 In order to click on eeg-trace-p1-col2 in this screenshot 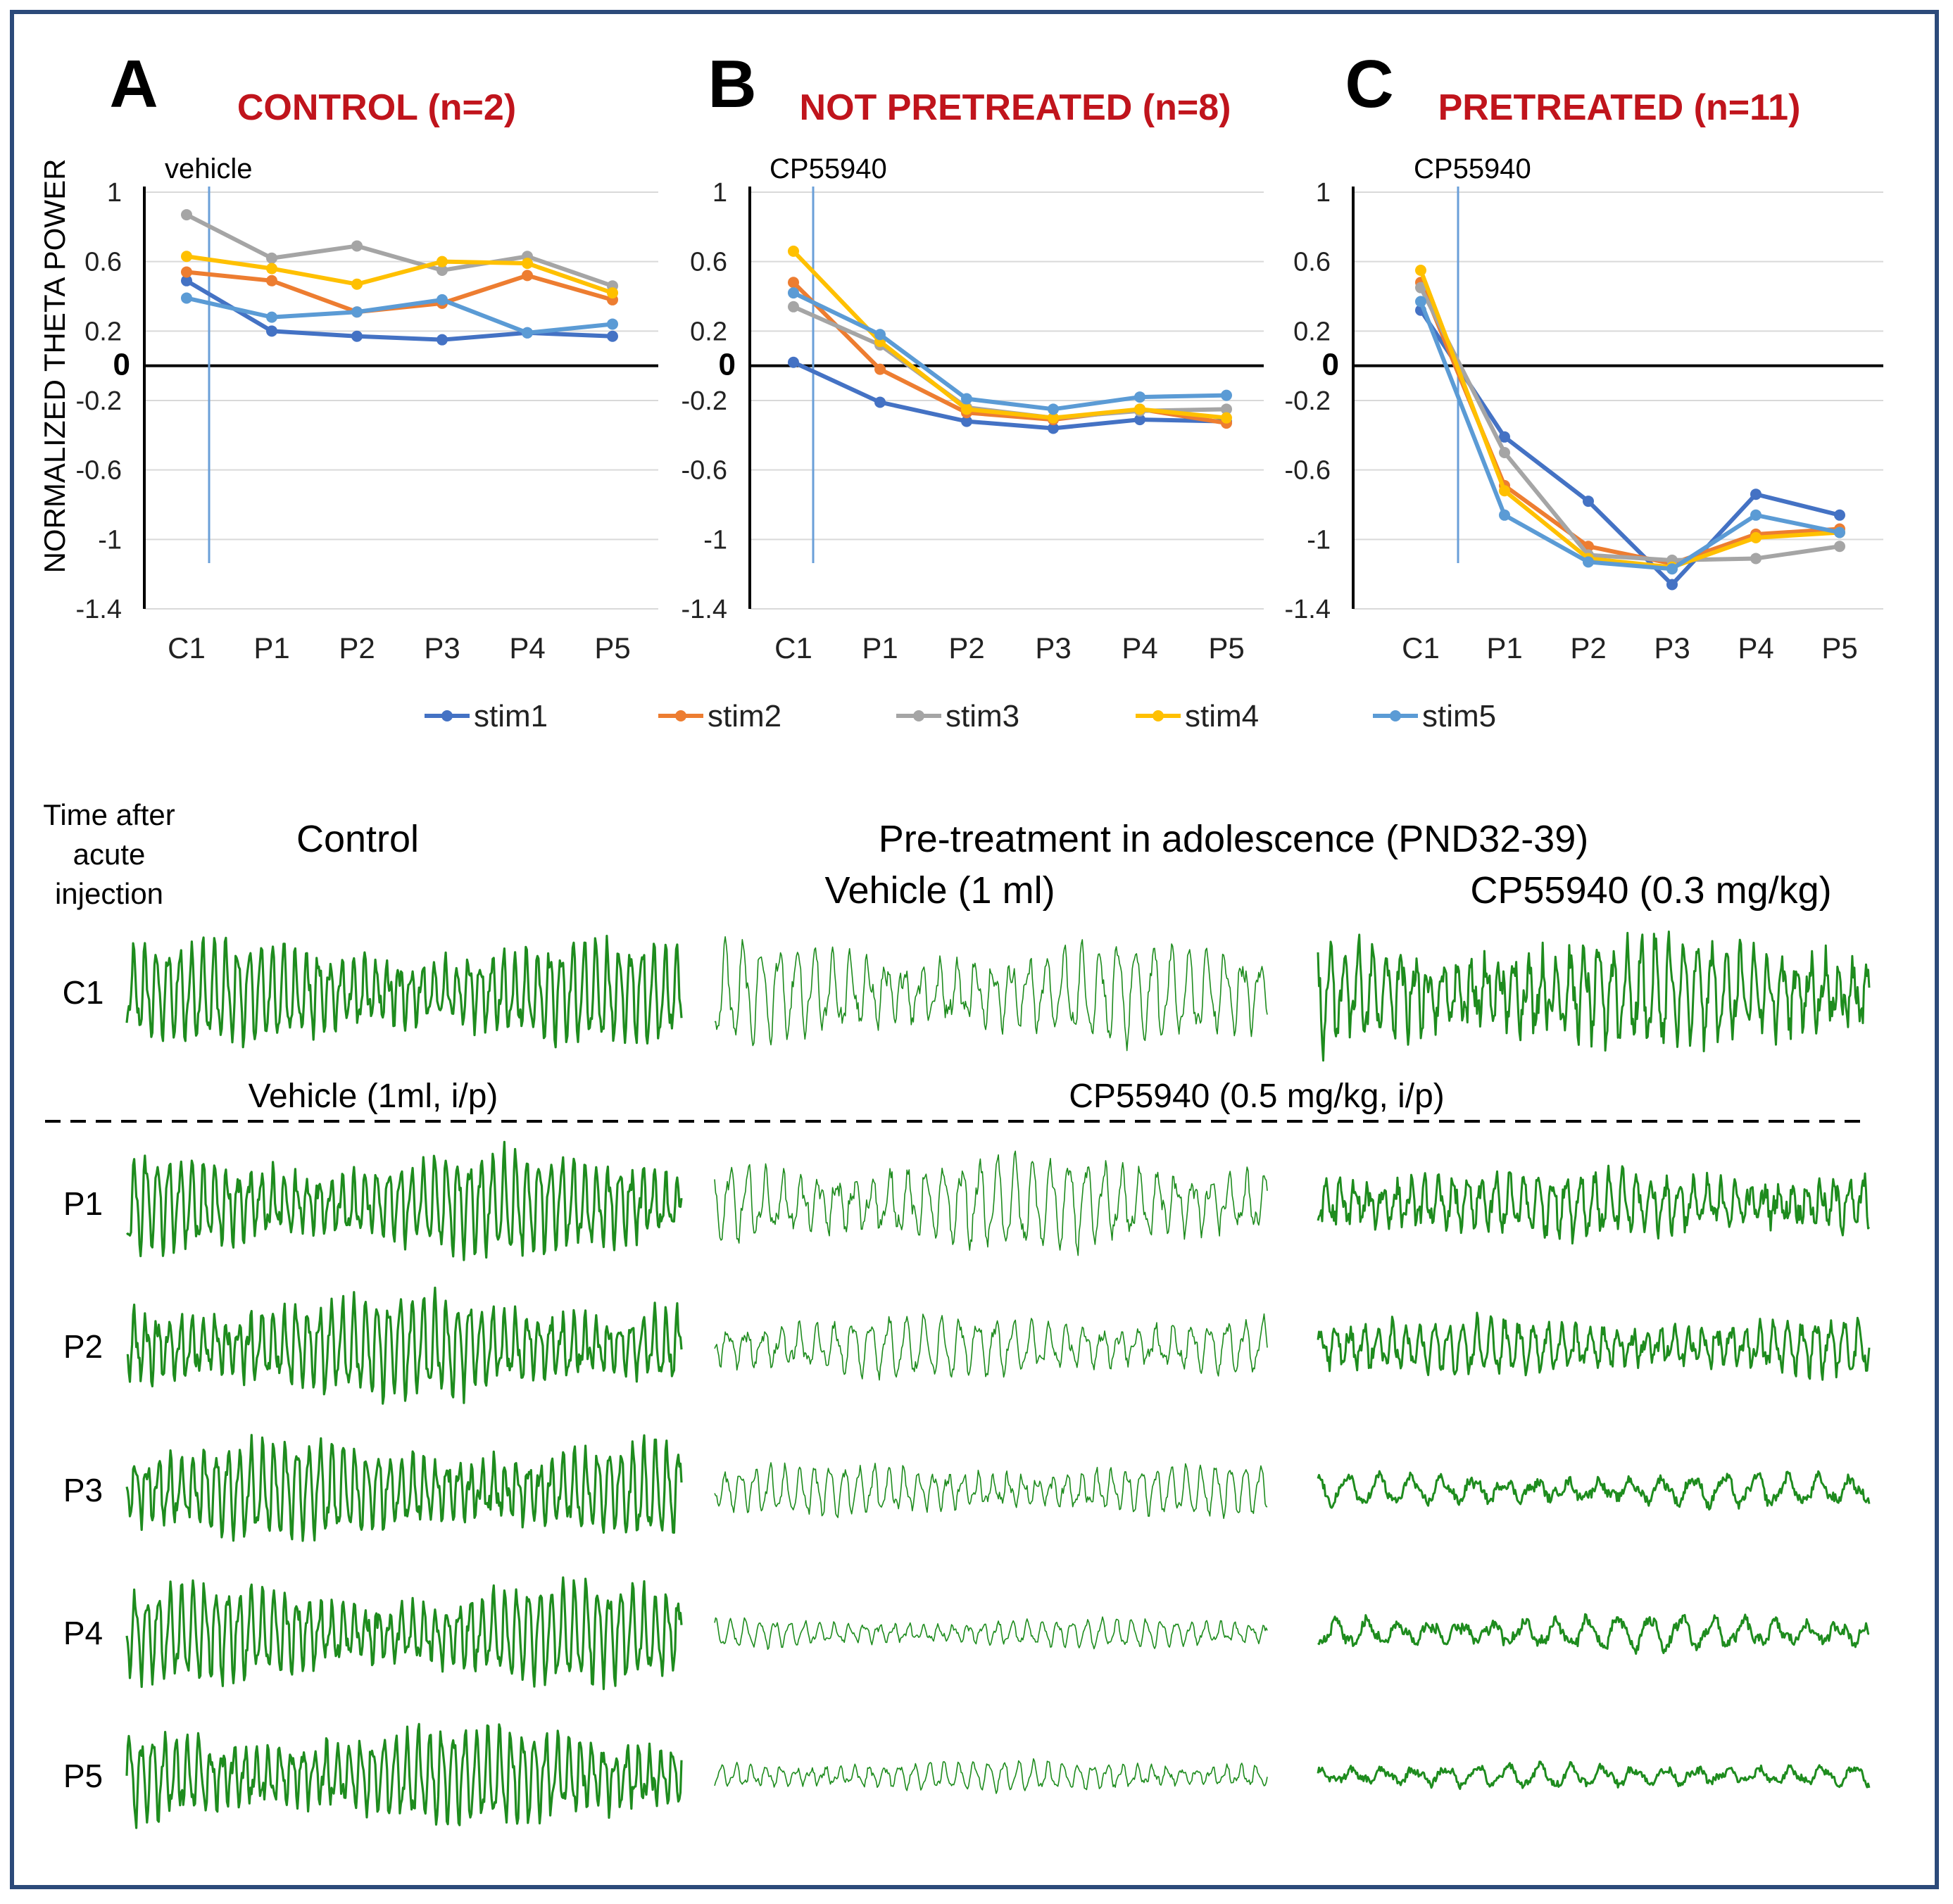, I will do `click(991, 1203)`.